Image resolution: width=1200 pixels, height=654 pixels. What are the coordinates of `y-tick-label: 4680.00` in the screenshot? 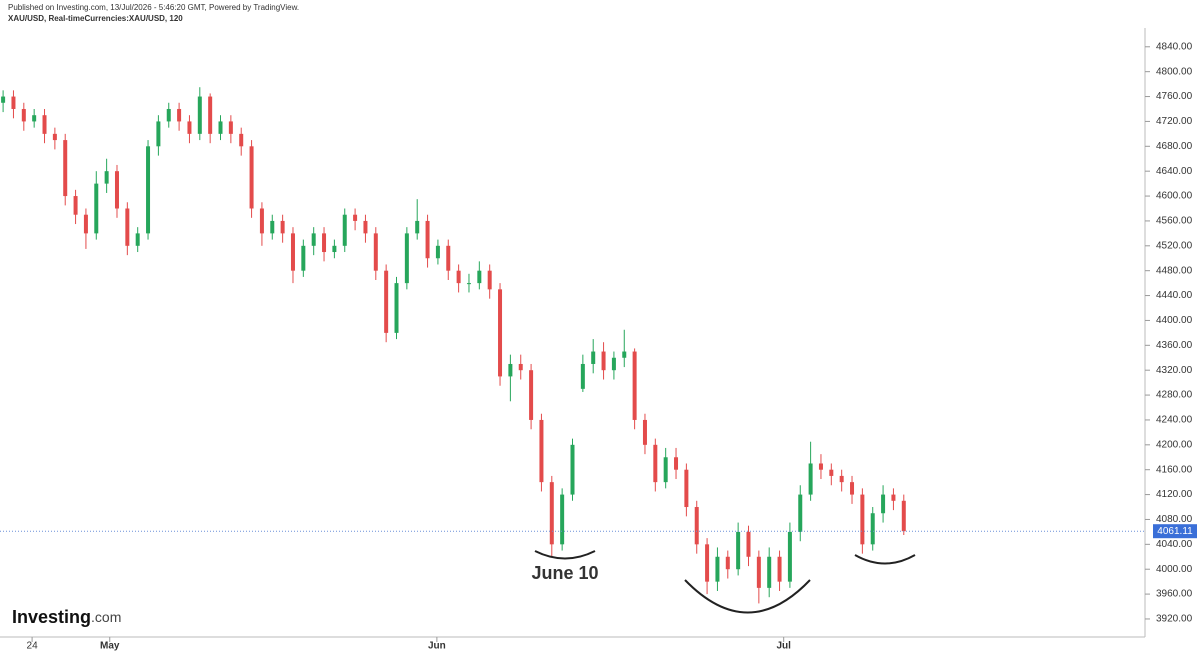 It's located at (1174, 146).